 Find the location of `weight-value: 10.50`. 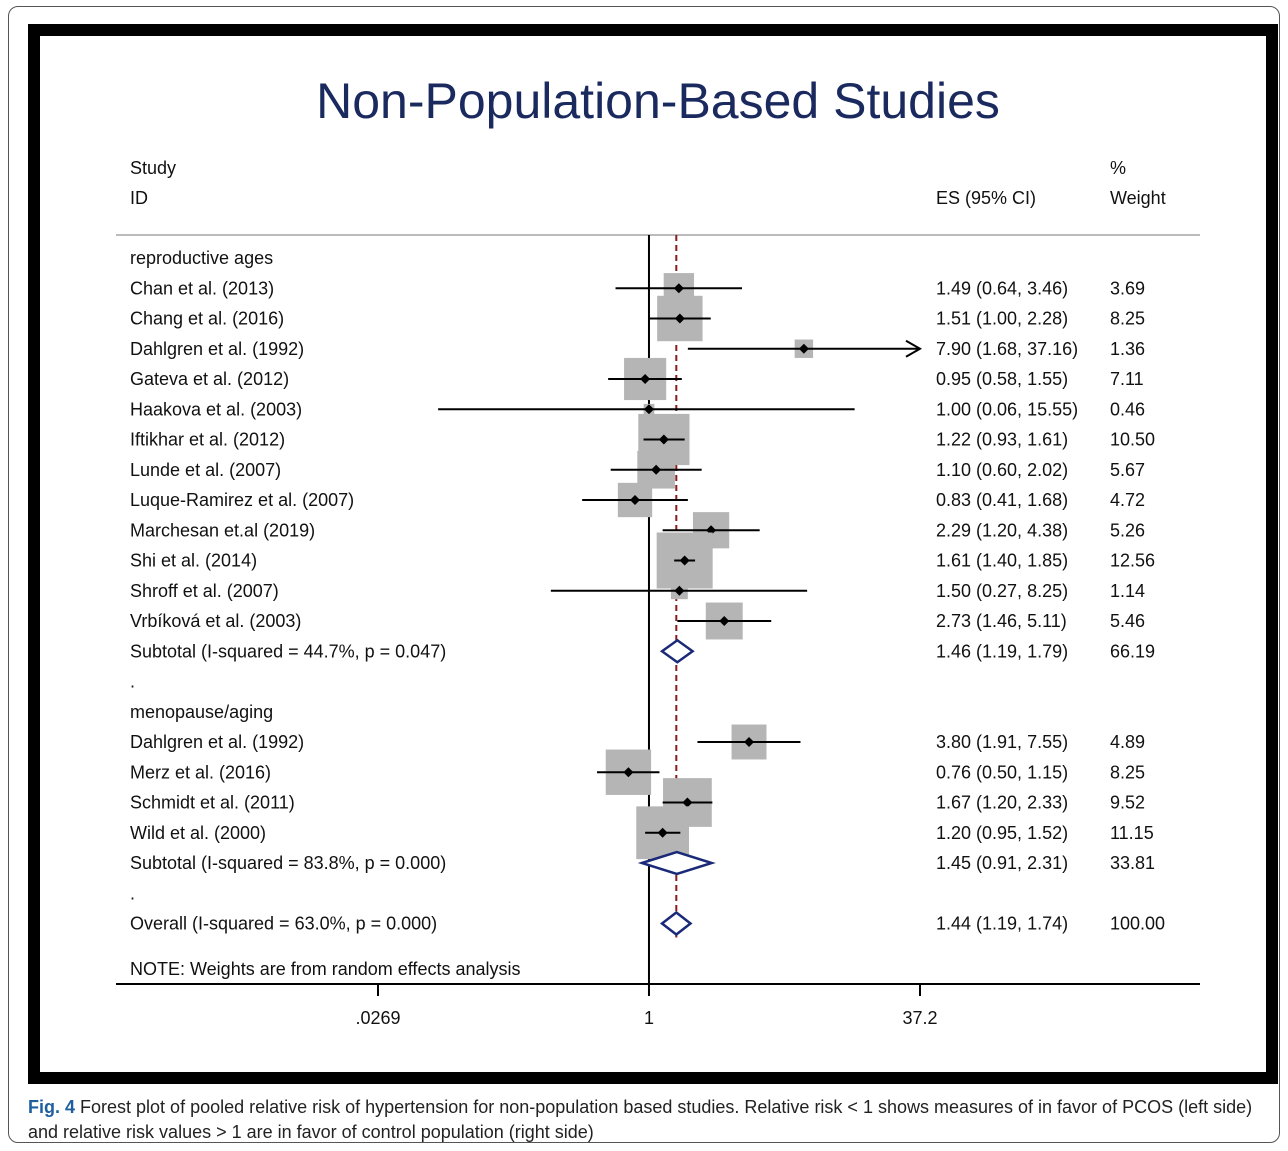

weight-value: 10.50 is located at coordinates (1132, 440).